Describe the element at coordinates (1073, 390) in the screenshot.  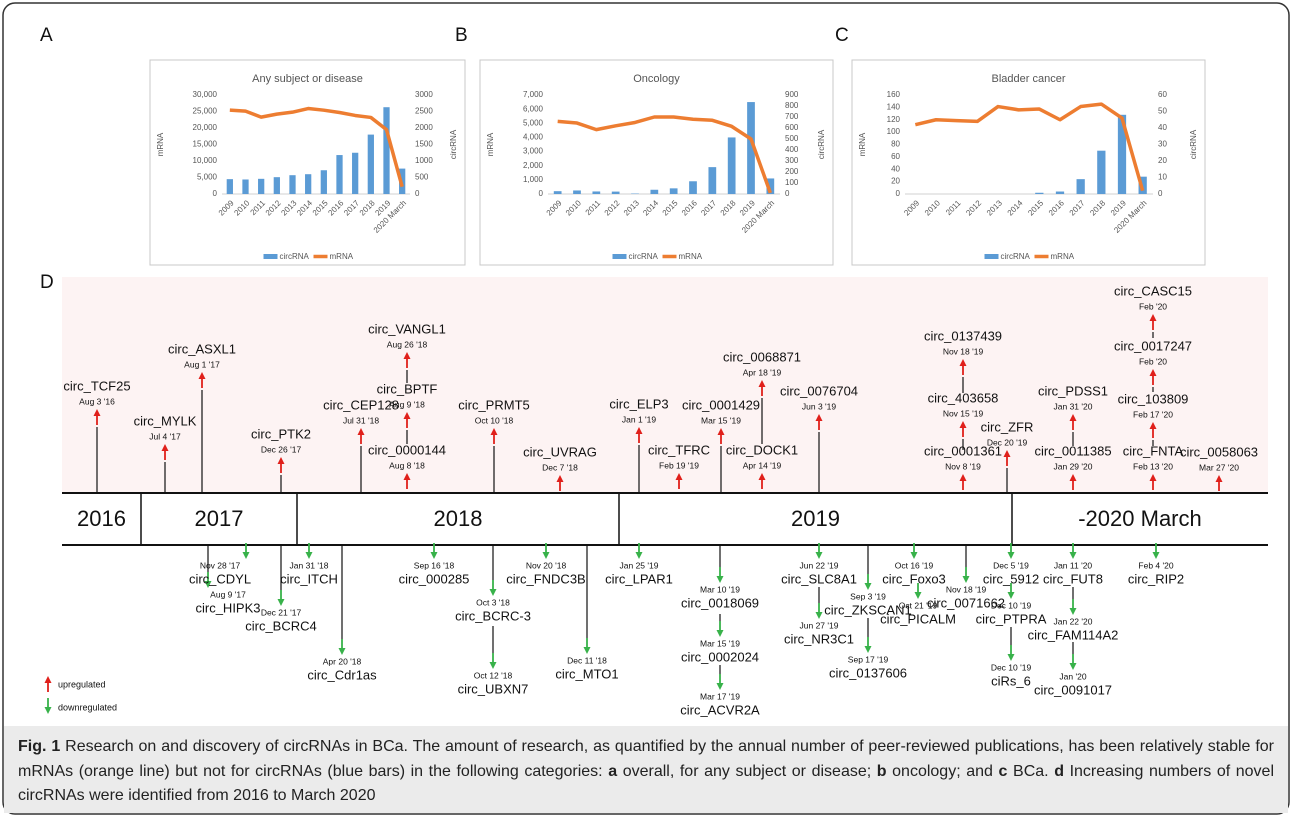
I see `circrna-name: circ_PDSS1` at that location.